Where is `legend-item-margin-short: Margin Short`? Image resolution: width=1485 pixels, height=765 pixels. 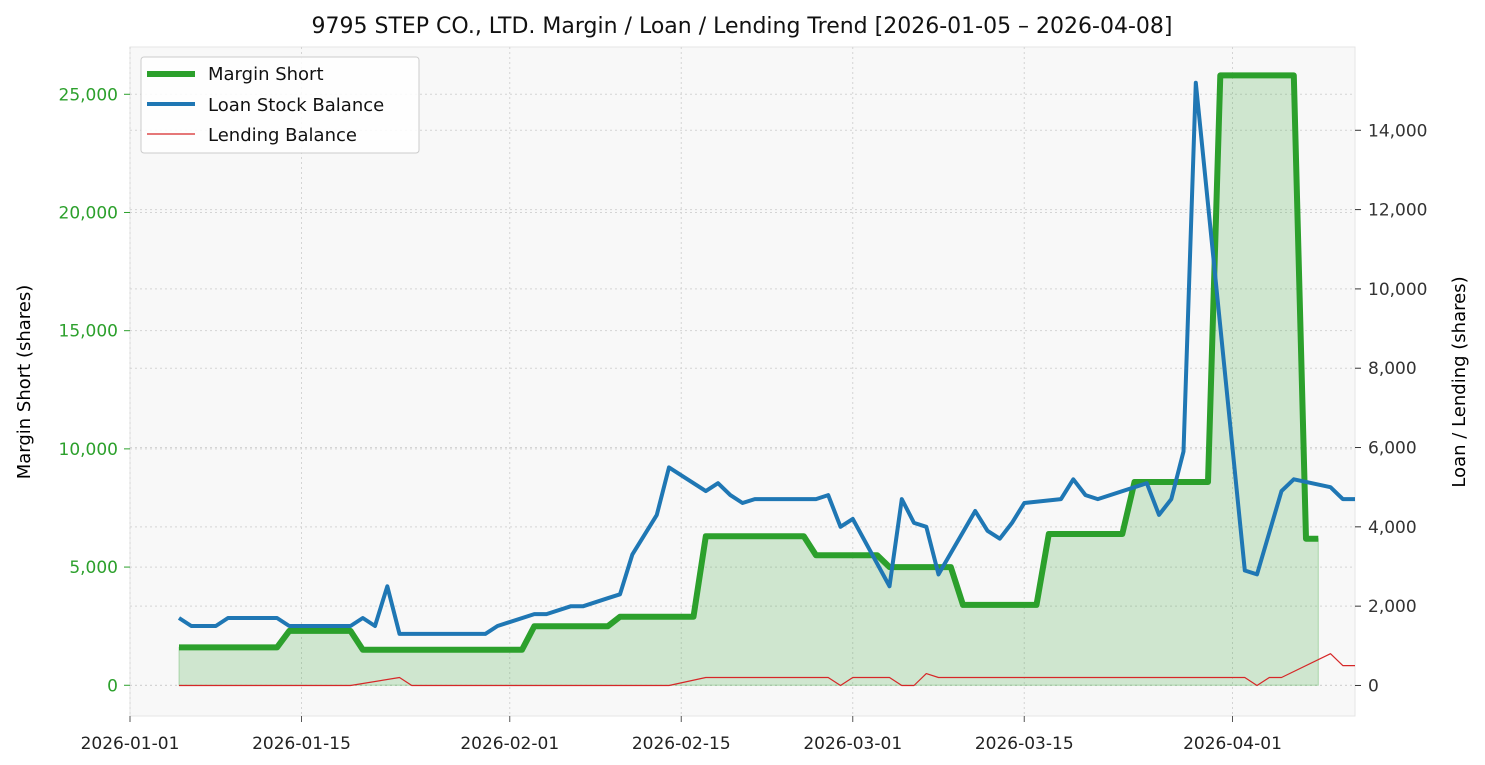
legend-item-margin-short: Margin Short is located at coordinates (235, 74).